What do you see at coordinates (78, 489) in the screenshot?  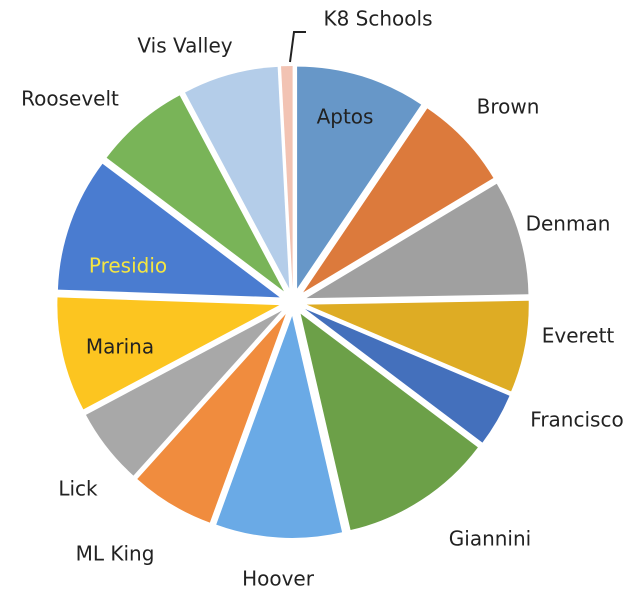 I see `slice-label: Lick` at bounding box center [78, 489].